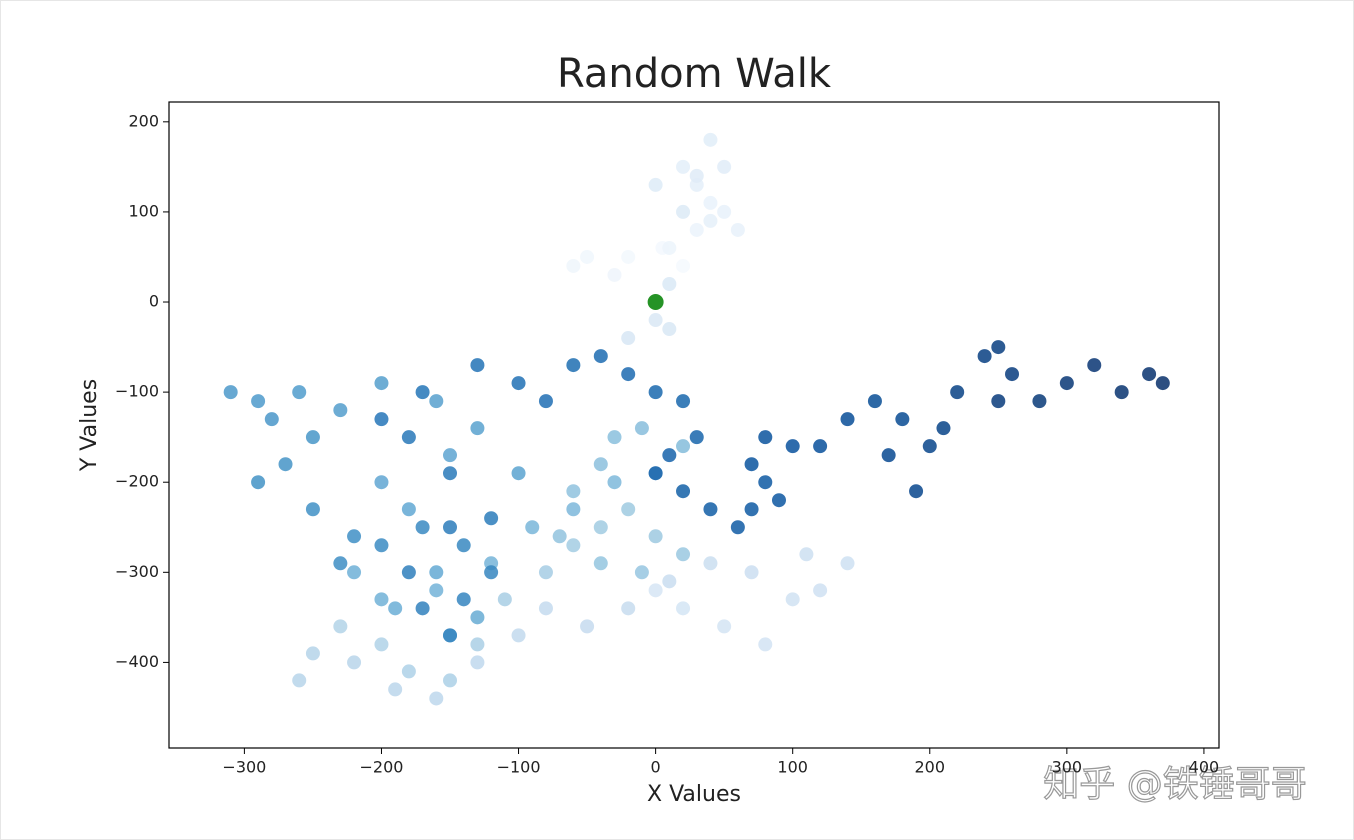 Image resolution: width=1354 pixels, height=840 pixels. Describe the element at coordinates (244, 767) in the screenshot. I see `x-tick-label: −300` at that location.